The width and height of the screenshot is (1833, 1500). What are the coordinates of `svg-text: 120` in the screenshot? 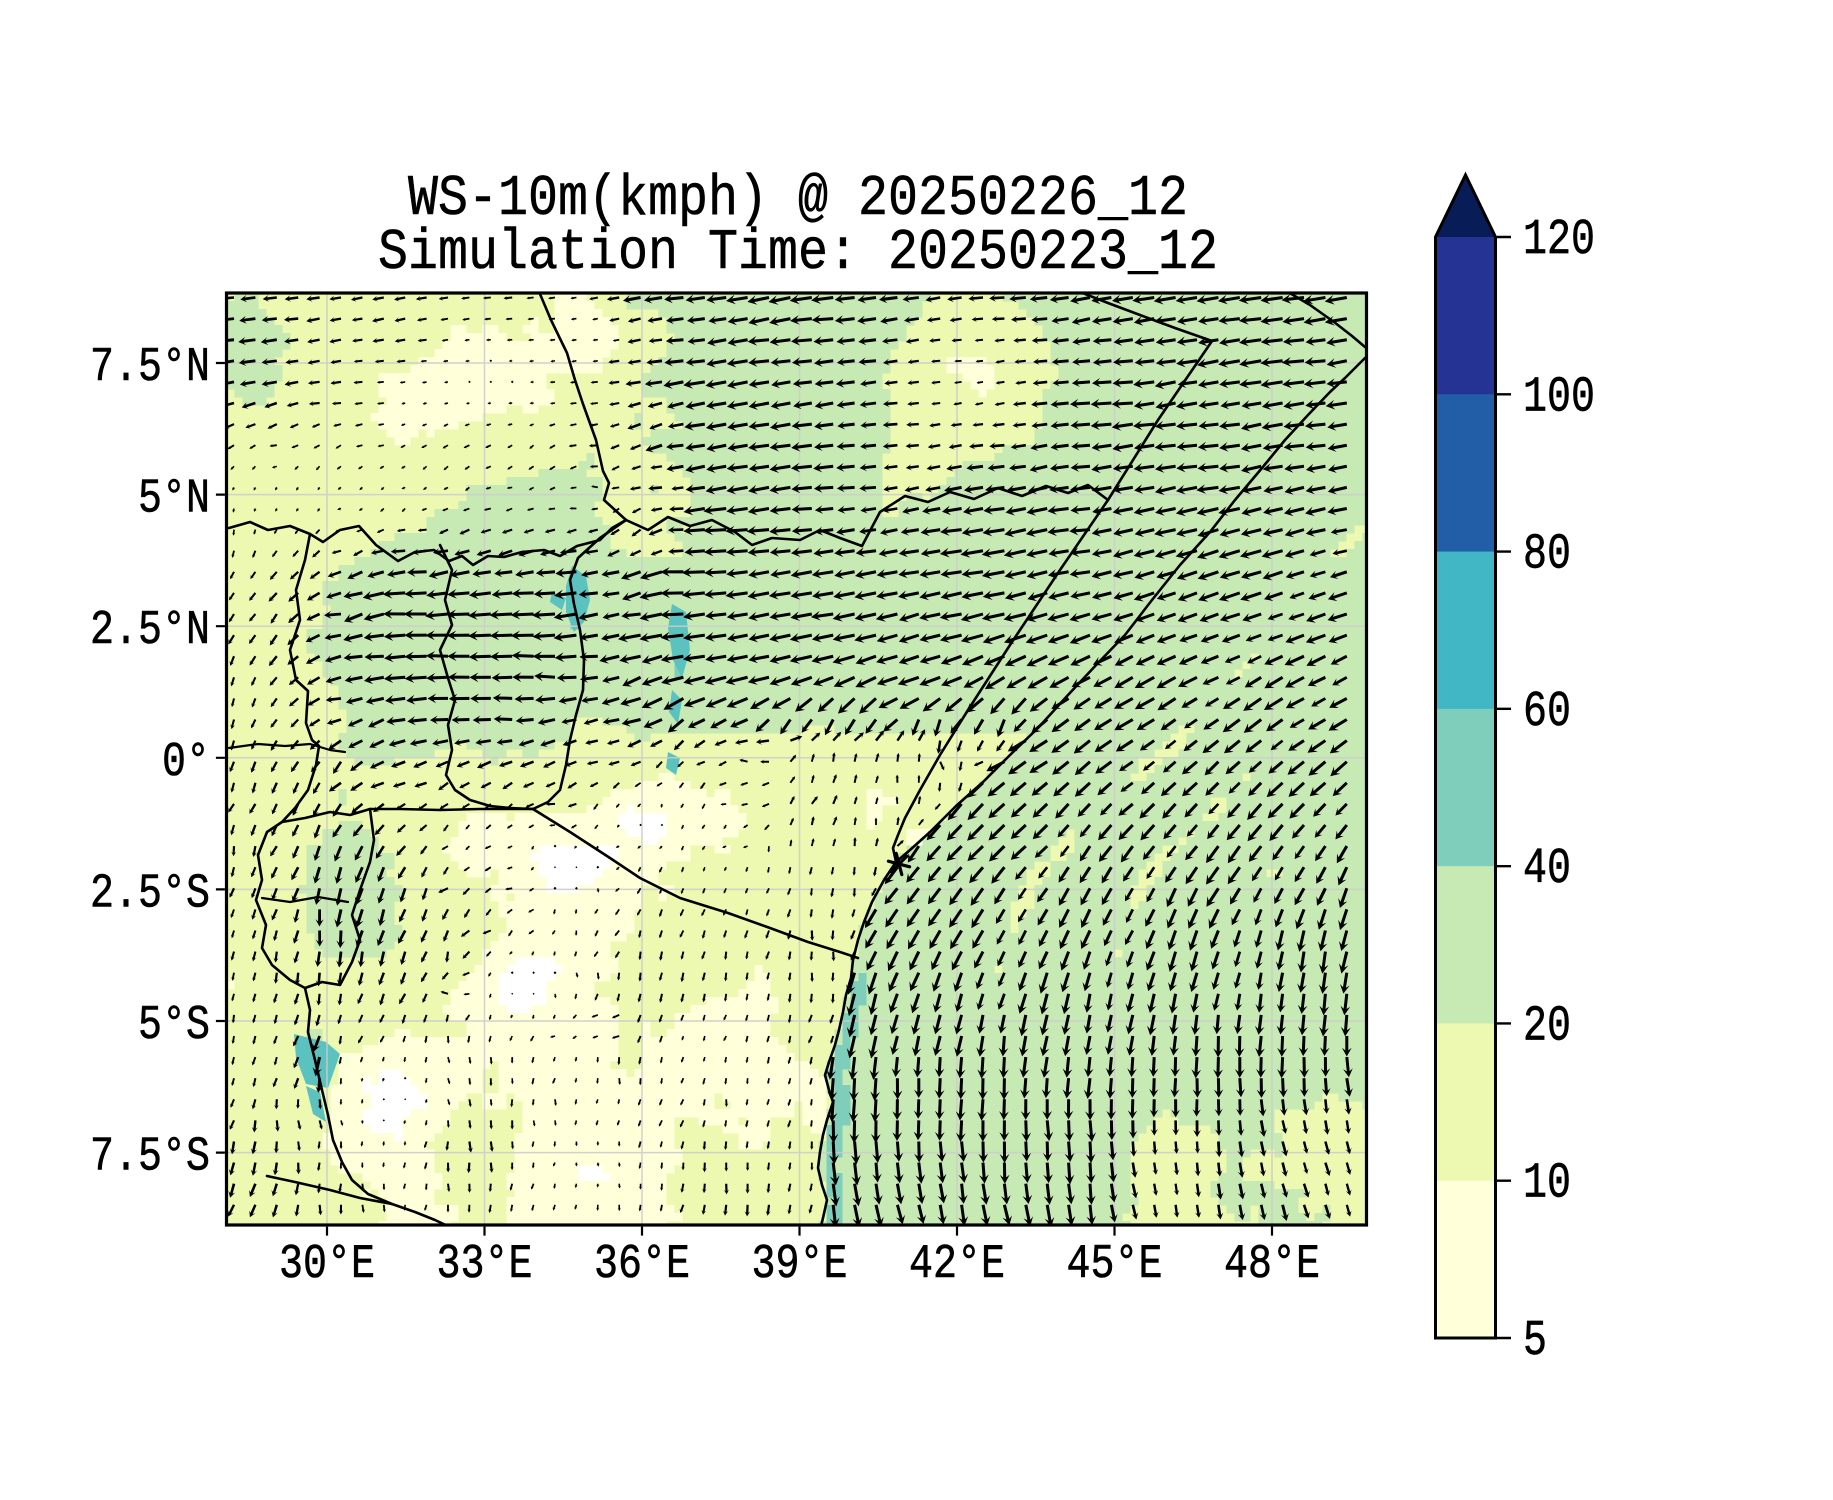 It's located at (1559, 239).